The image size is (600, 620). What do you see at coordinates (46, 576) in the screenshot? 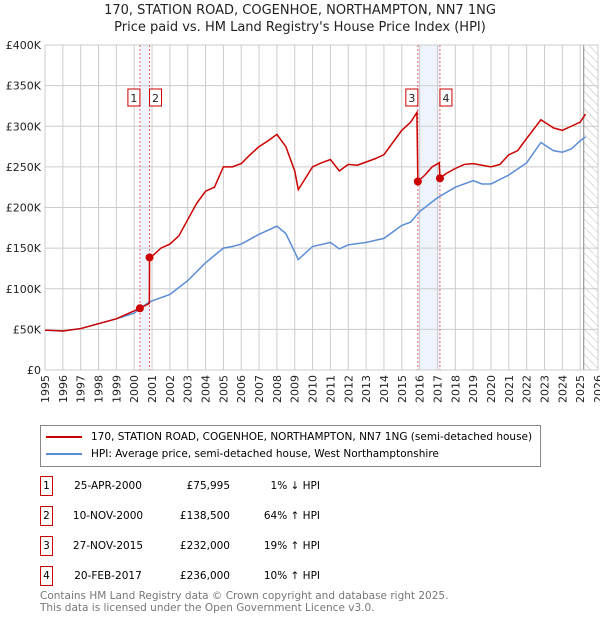
I see `sale-number-badge: 4` at bounding box center [46, 576].